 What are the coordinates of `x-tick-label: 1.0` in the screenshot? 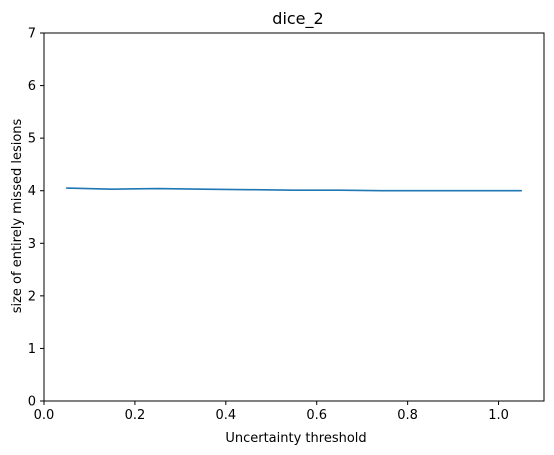 It's located at (498, 415).